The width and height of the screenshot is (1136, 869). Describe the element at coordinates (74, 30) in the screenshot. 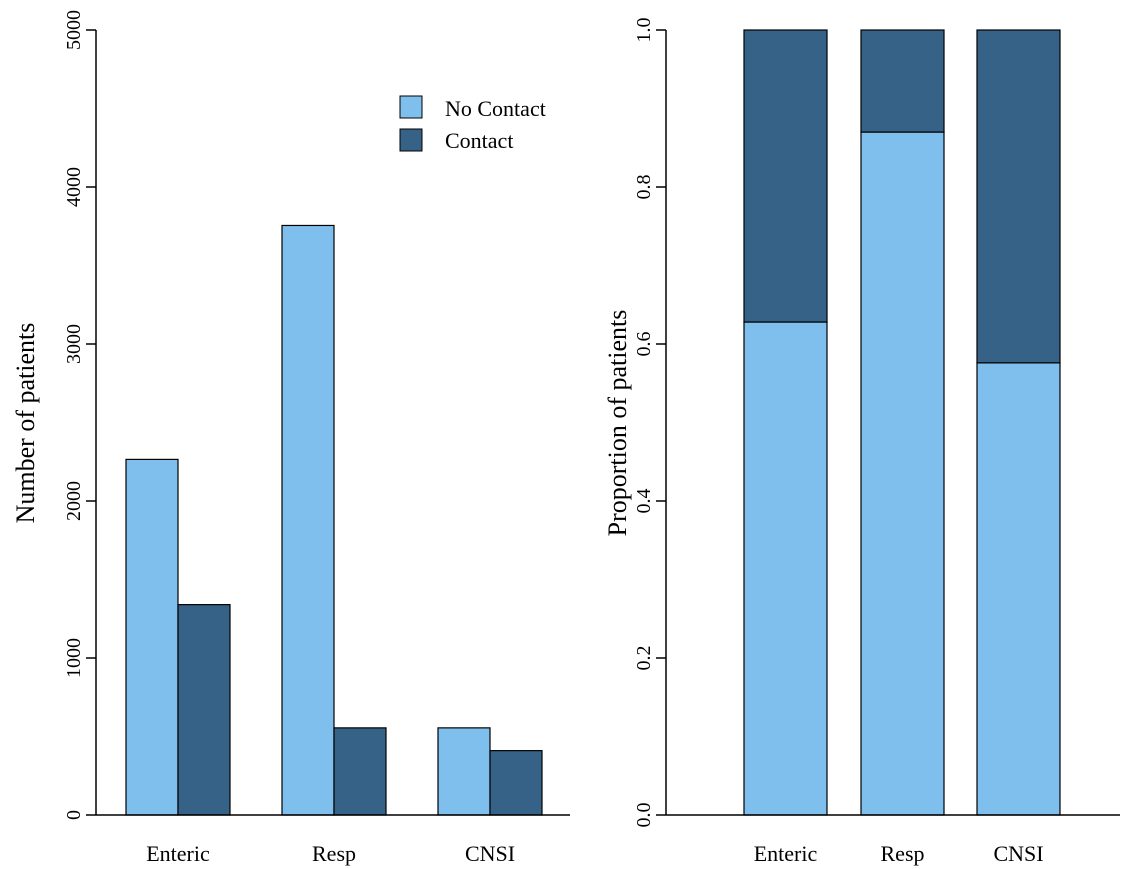

I see `left-y-tick-label: 5000` at that location.